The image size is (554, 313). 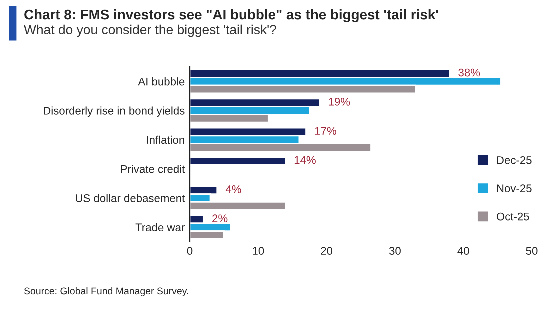 What do you see at coordinates (513, 216) in the screenshot?
I see `legend-label: Oct-25` at bounding box center [513, 216].